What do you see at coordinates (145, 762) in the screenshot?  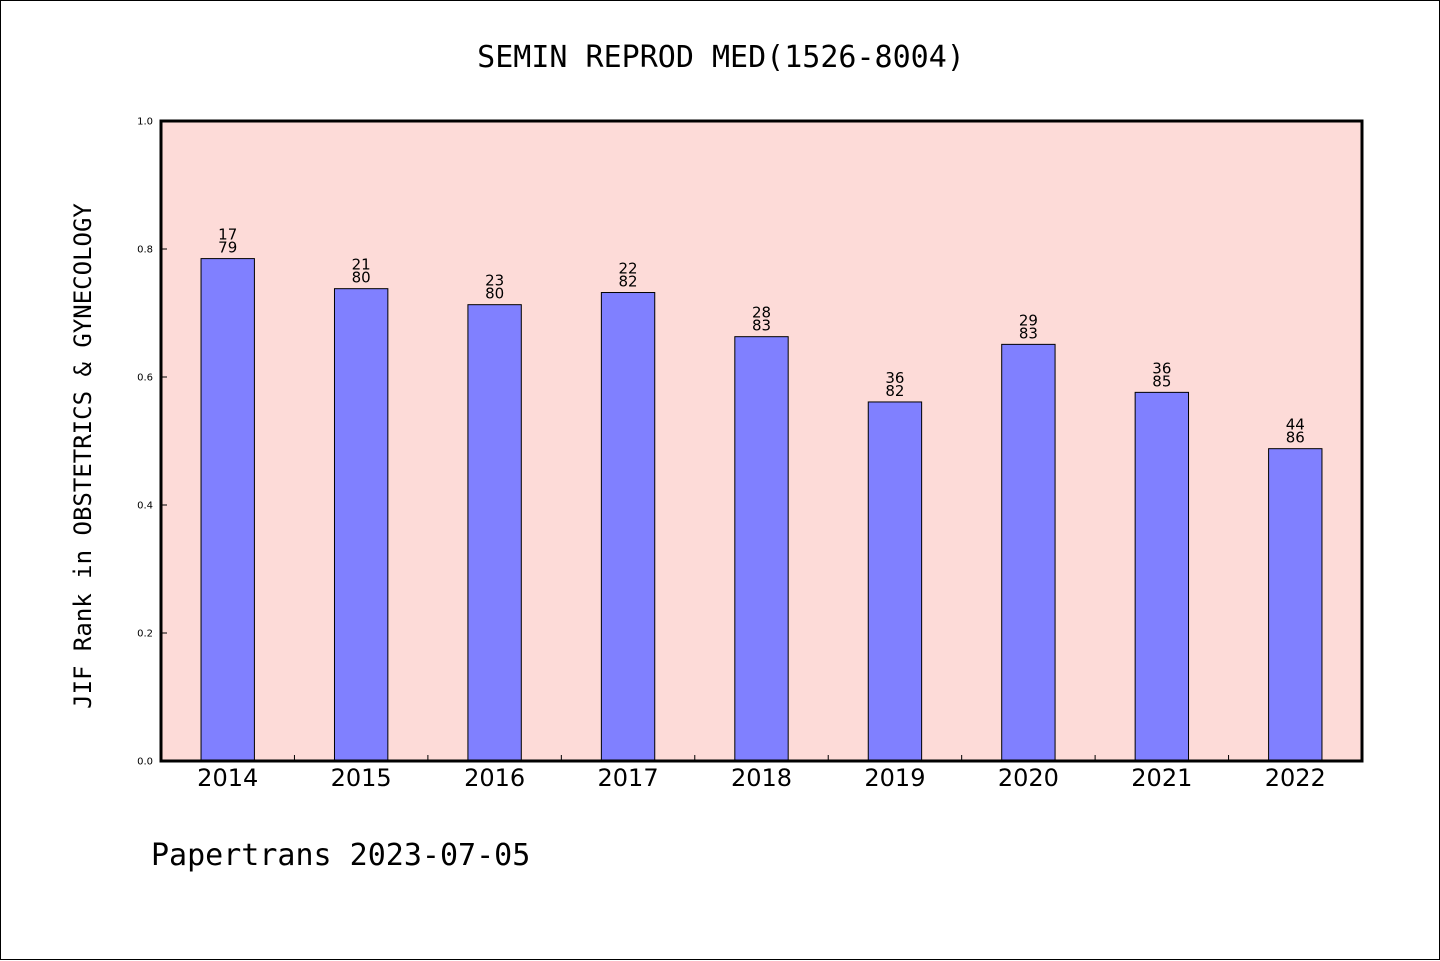 I see `y-tick-label: 0.0` at bounding box center [145, 762].